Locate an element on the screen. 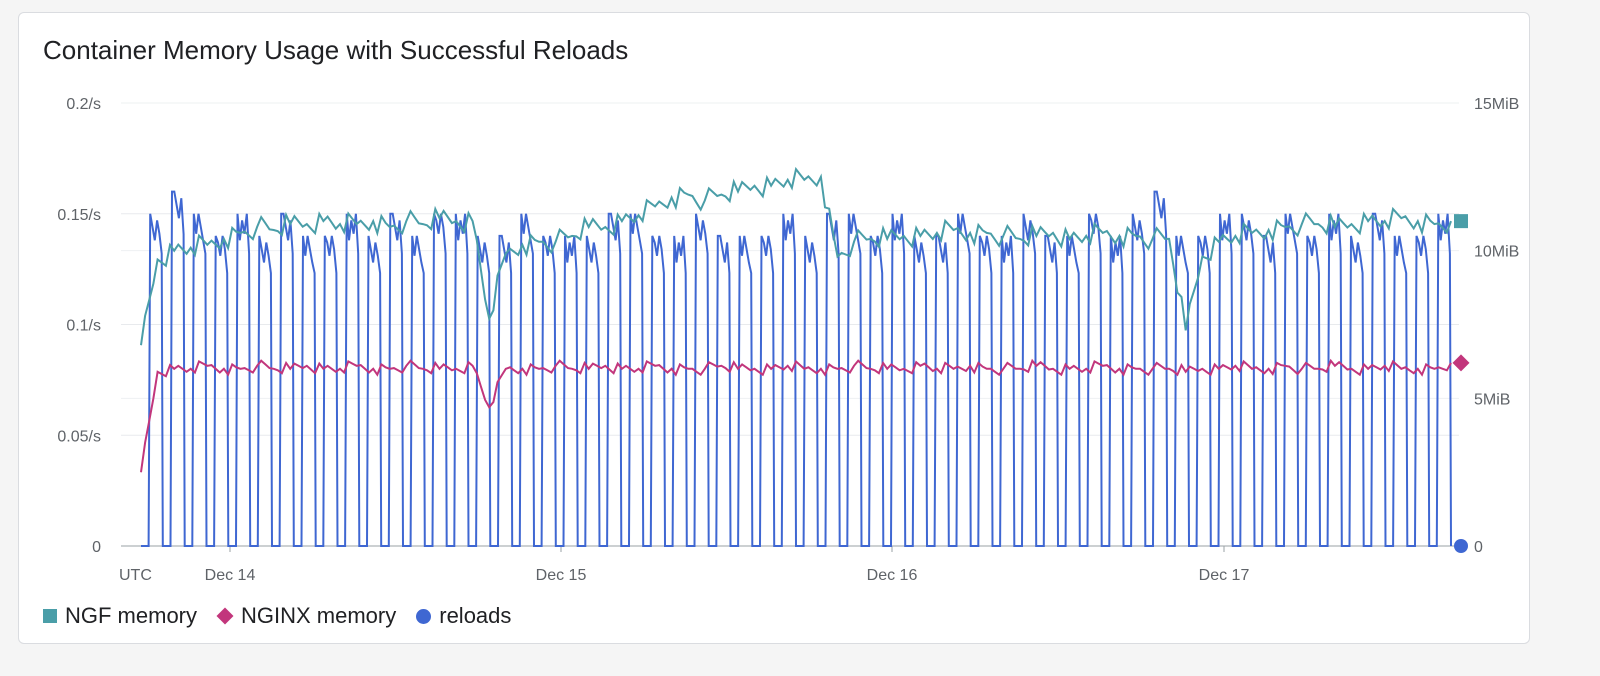 This screenshot has width=1600, height=676. y-left-tick-label: 0.1/s is located at coordinates (83, 326).